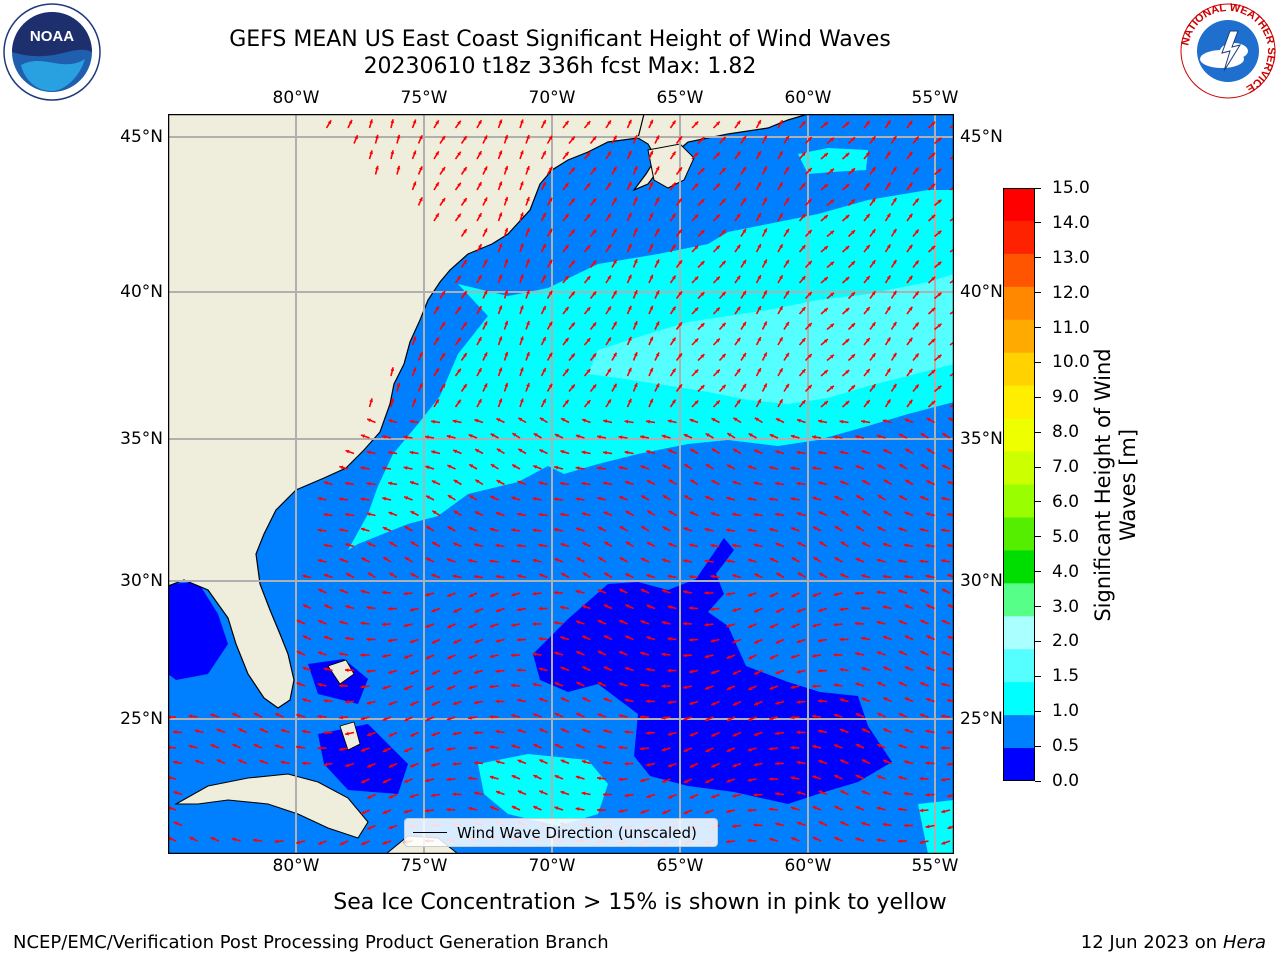 This screenshot has width=1280, height=960. What do you see at coordinates (1071, 362) in the screenshot?
I see `colorbar-tick-label: 10.0` at bounding box center [1071, 362].